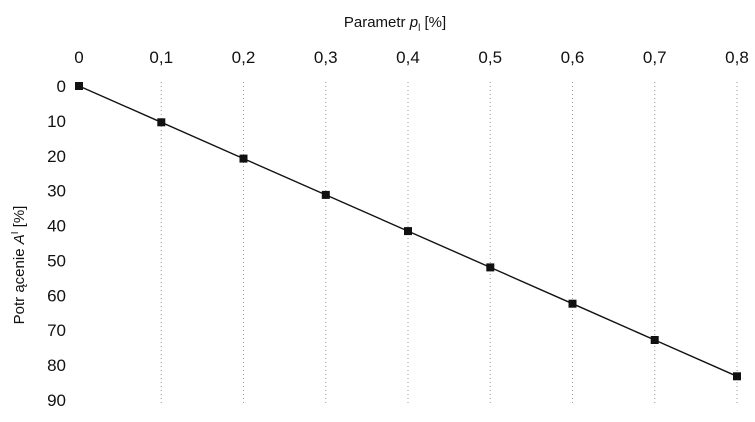 The image size is (755, 422). I want to click on x-tick-label: 0,7, so click(655, 57).